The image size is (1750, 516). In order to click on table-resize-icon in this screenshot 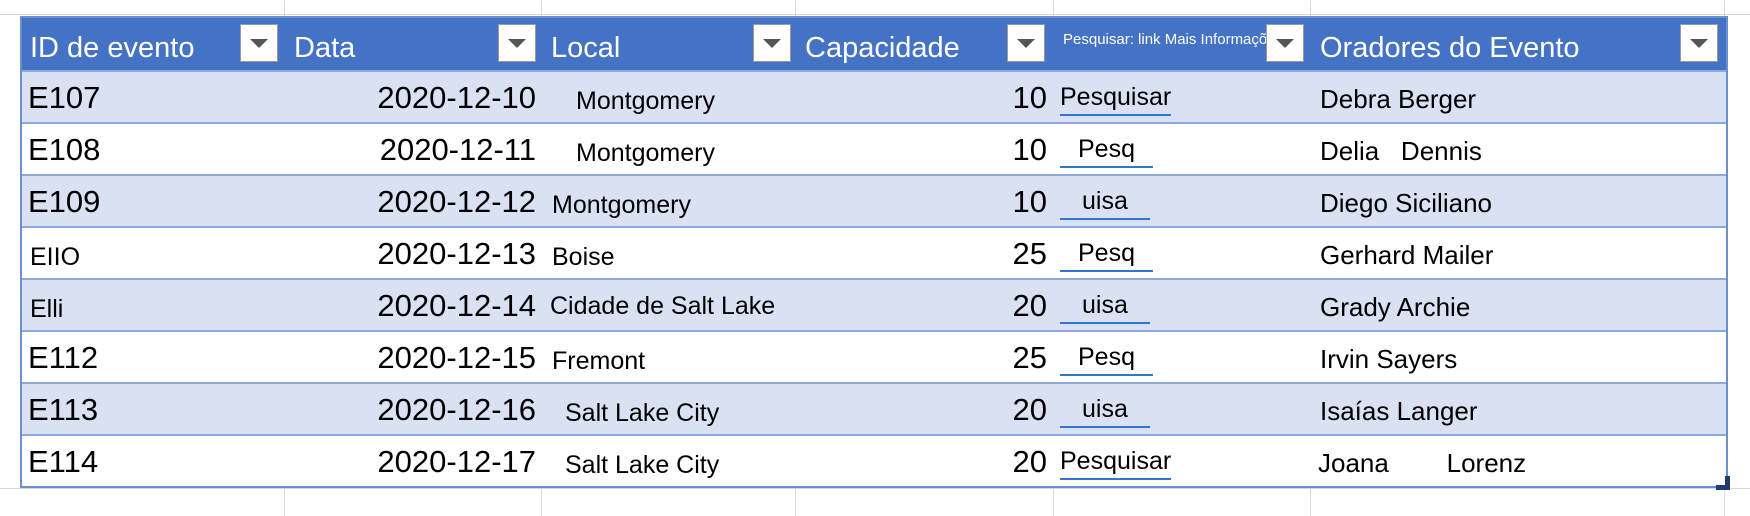, I will do `click(1723, 483)`.